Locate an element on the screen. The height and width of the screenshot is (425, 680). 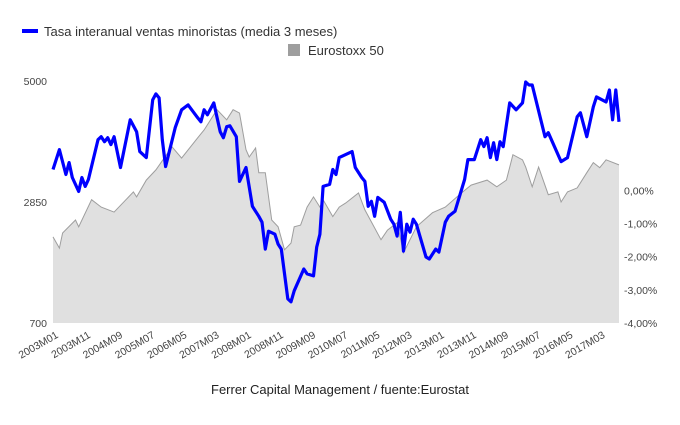
left-axis: 5000 2850 700 is located at coordinates (36, 203).